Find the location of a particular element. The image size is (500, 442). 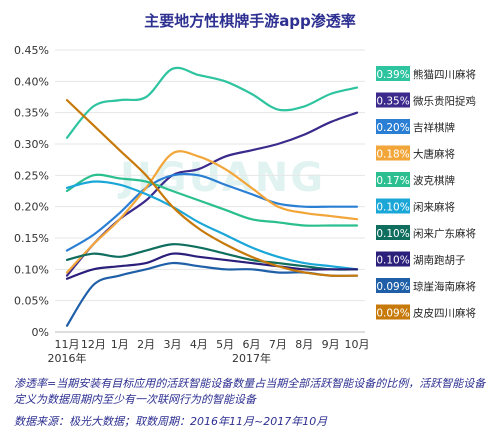

legend-name: 皮皮四川麻将 is located at coordinates (444, 313).